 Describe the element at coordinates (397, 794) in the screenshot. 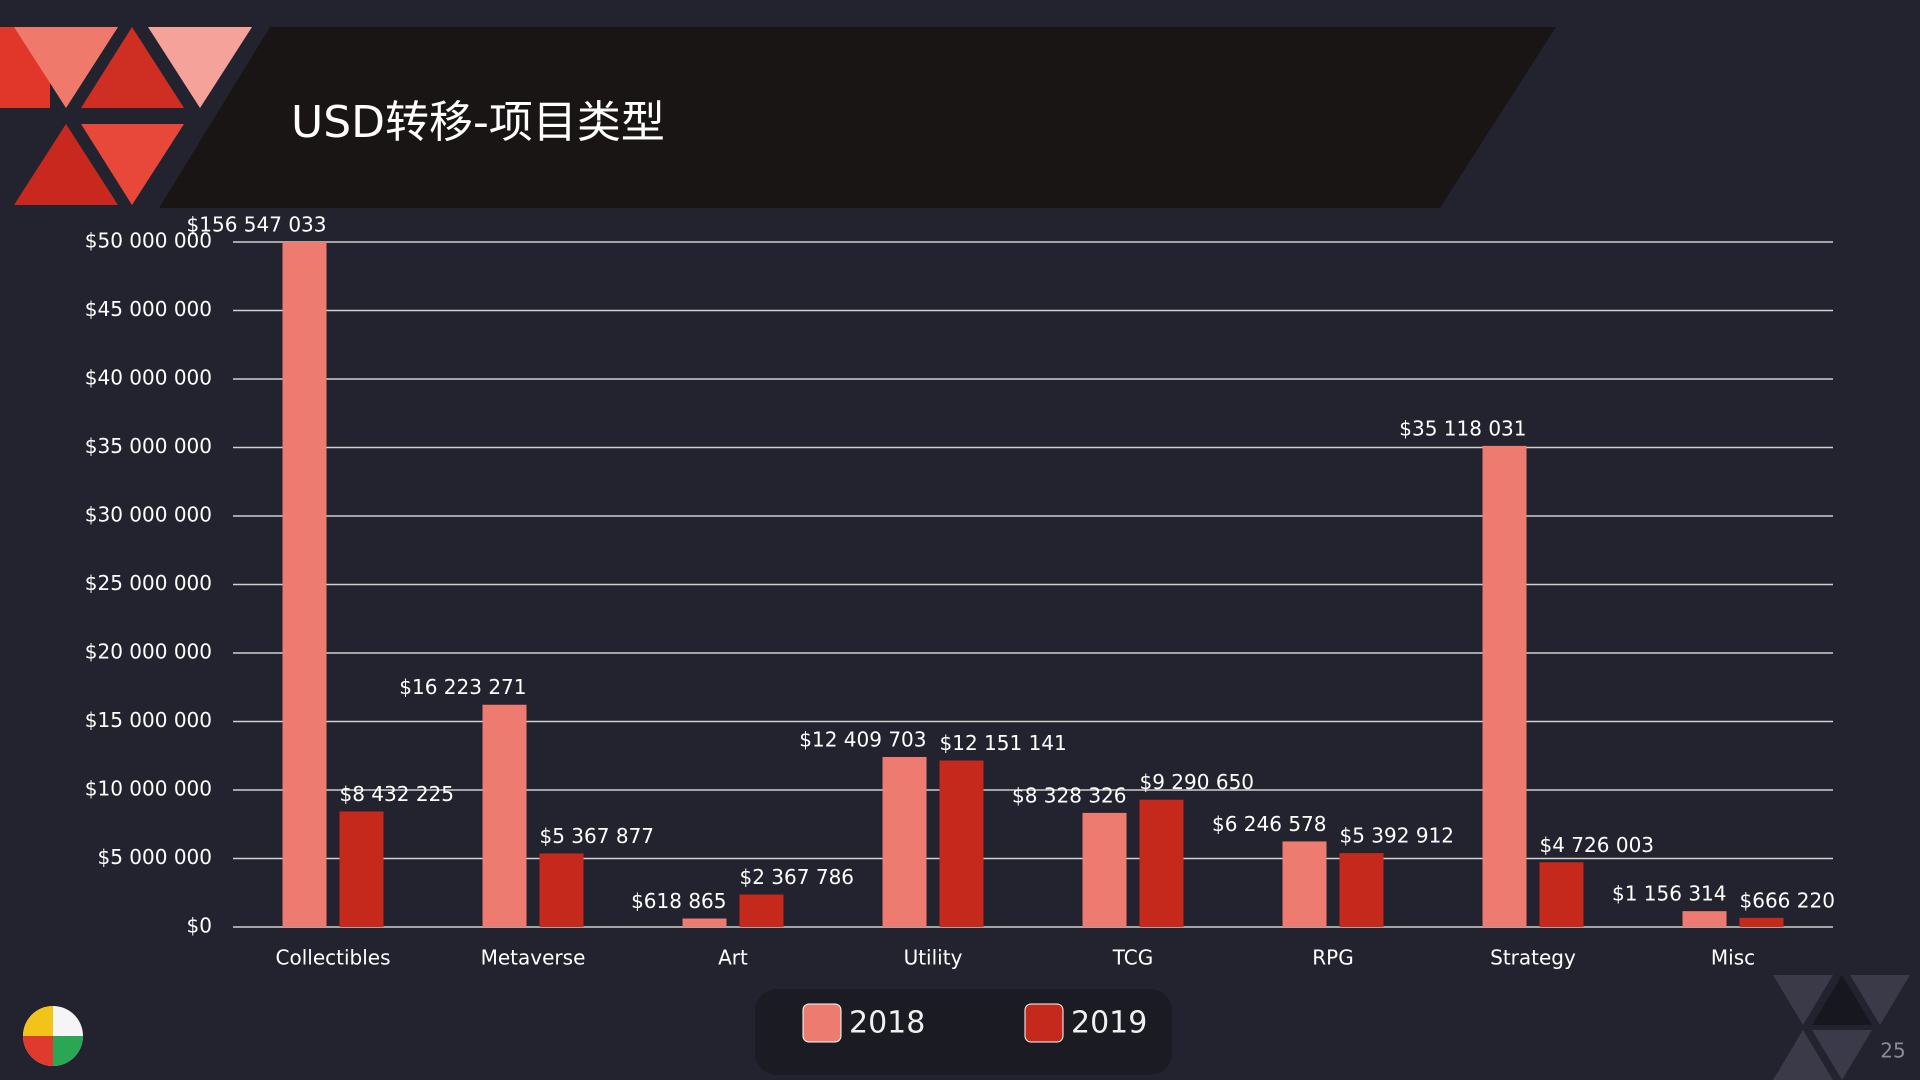

I see `value-label: $8 432 225` at that location.